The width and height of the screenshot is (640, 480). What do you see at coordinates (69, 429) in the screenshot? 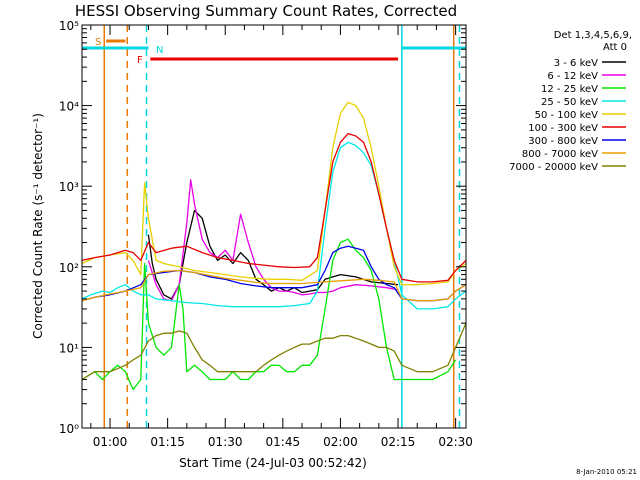
I see `y-tick-label: 10⁰` at bounding box center [69, 429].